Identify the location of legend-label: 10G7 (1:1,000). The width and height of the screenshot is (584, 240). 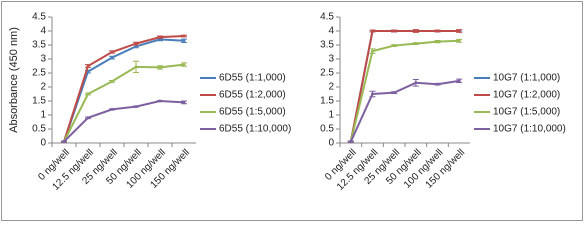
(526, 78).